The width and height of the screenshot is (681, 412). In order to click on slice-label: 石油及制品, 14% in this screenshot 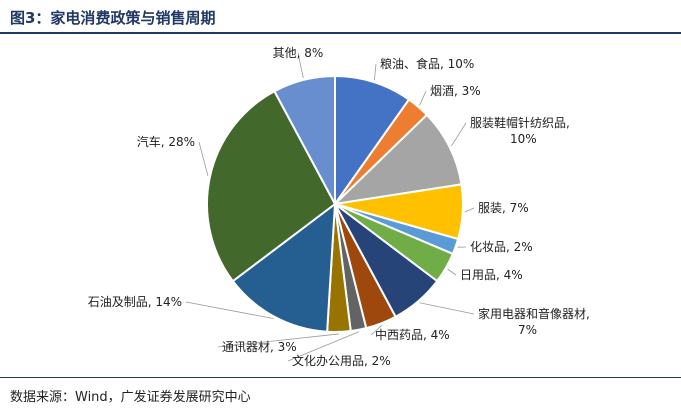, I will do `click(135, 302)`.